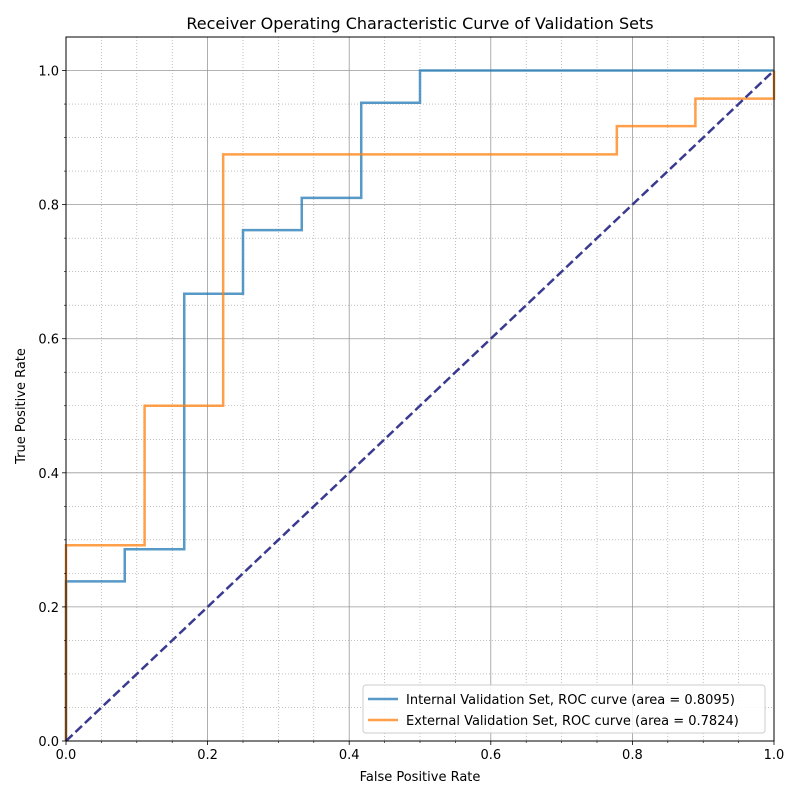  I want to click on y-tick-label: 0.0, so click(48, 742).